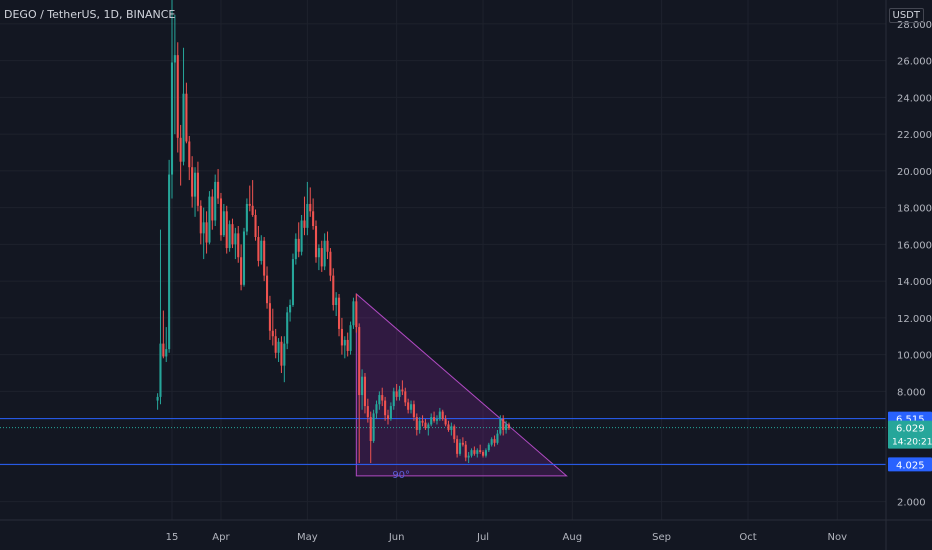 The image size is (932, 550). Describe the element at coordinates (914, 282) in the screenshot. I see `y-tick-label: 14.000` at that location.